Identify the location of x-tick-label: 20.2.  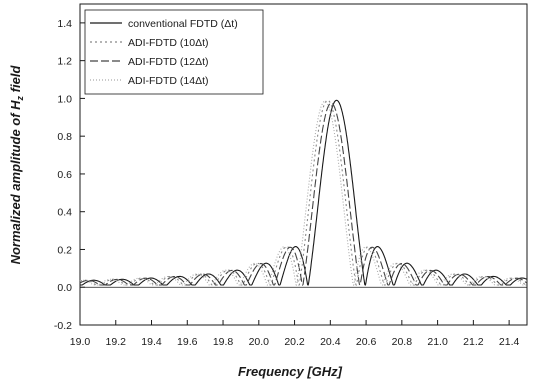
(294, 342).